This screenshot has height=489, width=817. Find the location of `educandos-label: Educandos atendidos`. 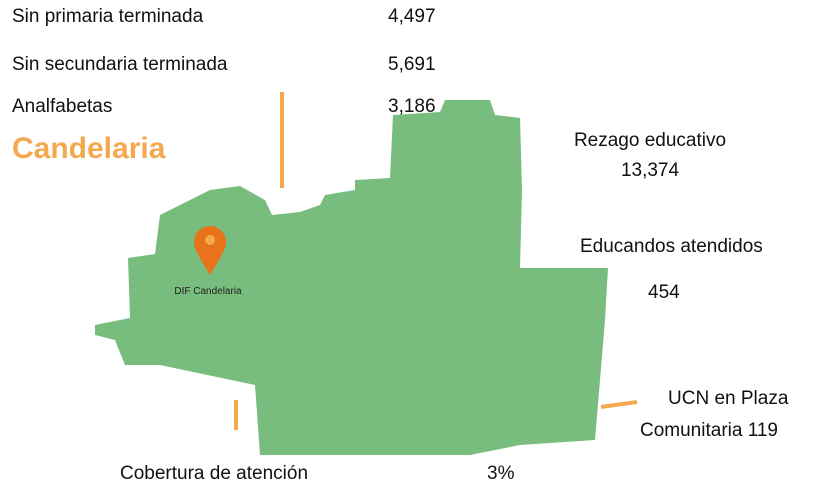

educandos-label: Educandos atendidos is located at coordinates (671, 246).